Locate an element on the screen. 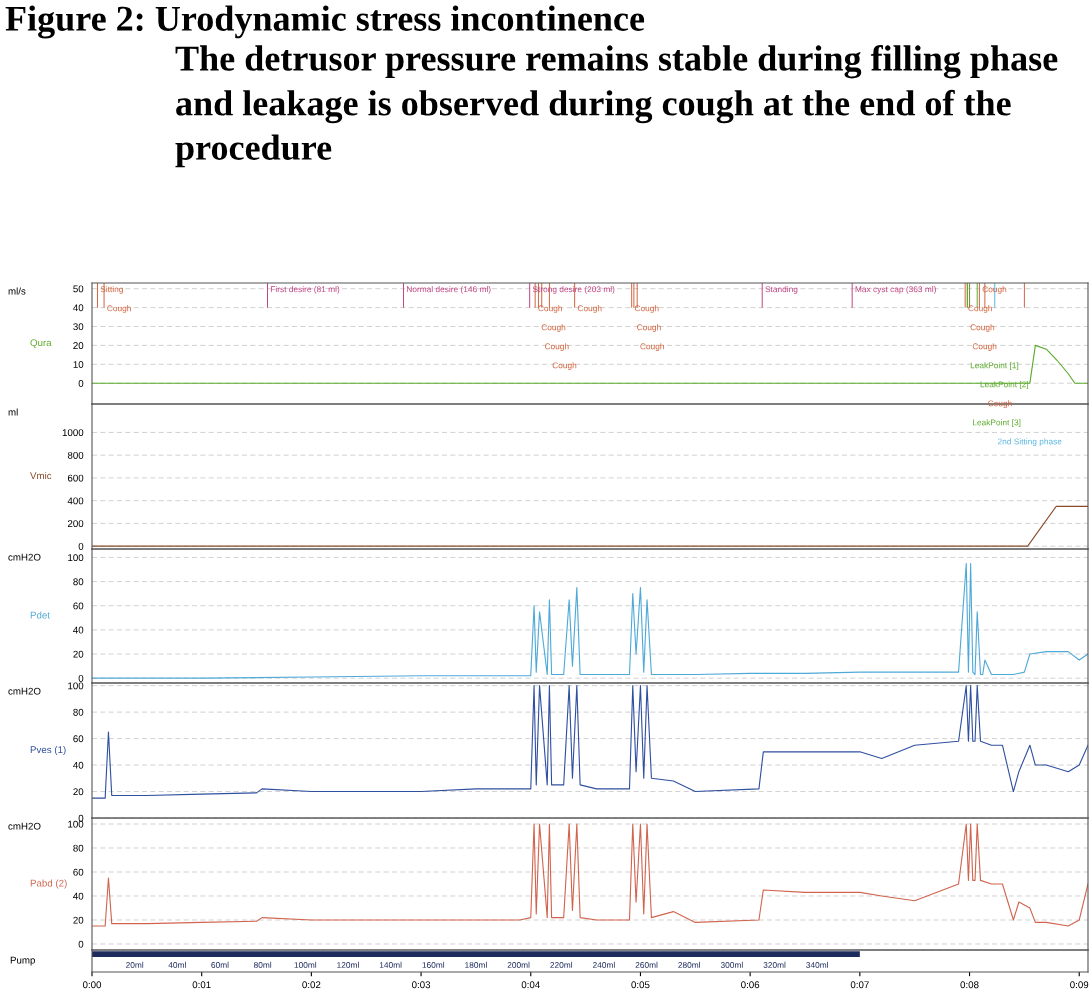 The image size is (1092, 993). x-tick-label: 0:07 is located at coordinates (859, 985).